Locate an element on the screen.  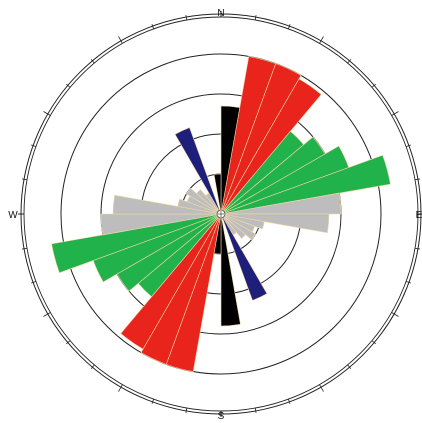
south-label: S is located at coordinates (221, 416).